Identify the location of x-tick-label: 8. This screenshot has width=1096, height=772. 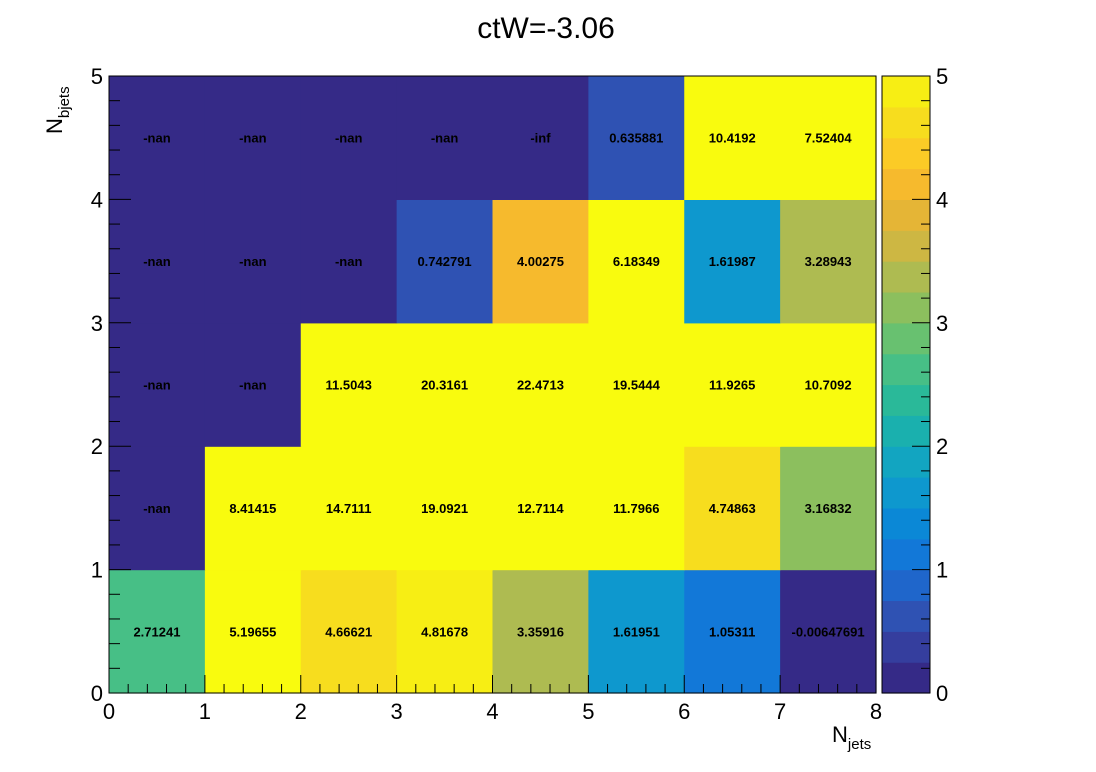
(876, 711).